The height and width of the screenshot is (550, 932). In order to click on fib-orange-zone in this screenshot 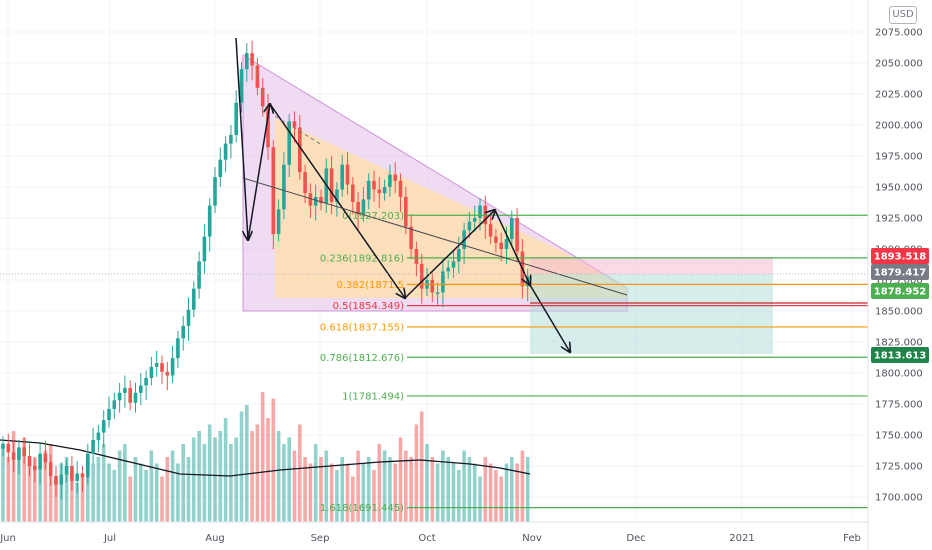, I will do `click(451, 208)`.